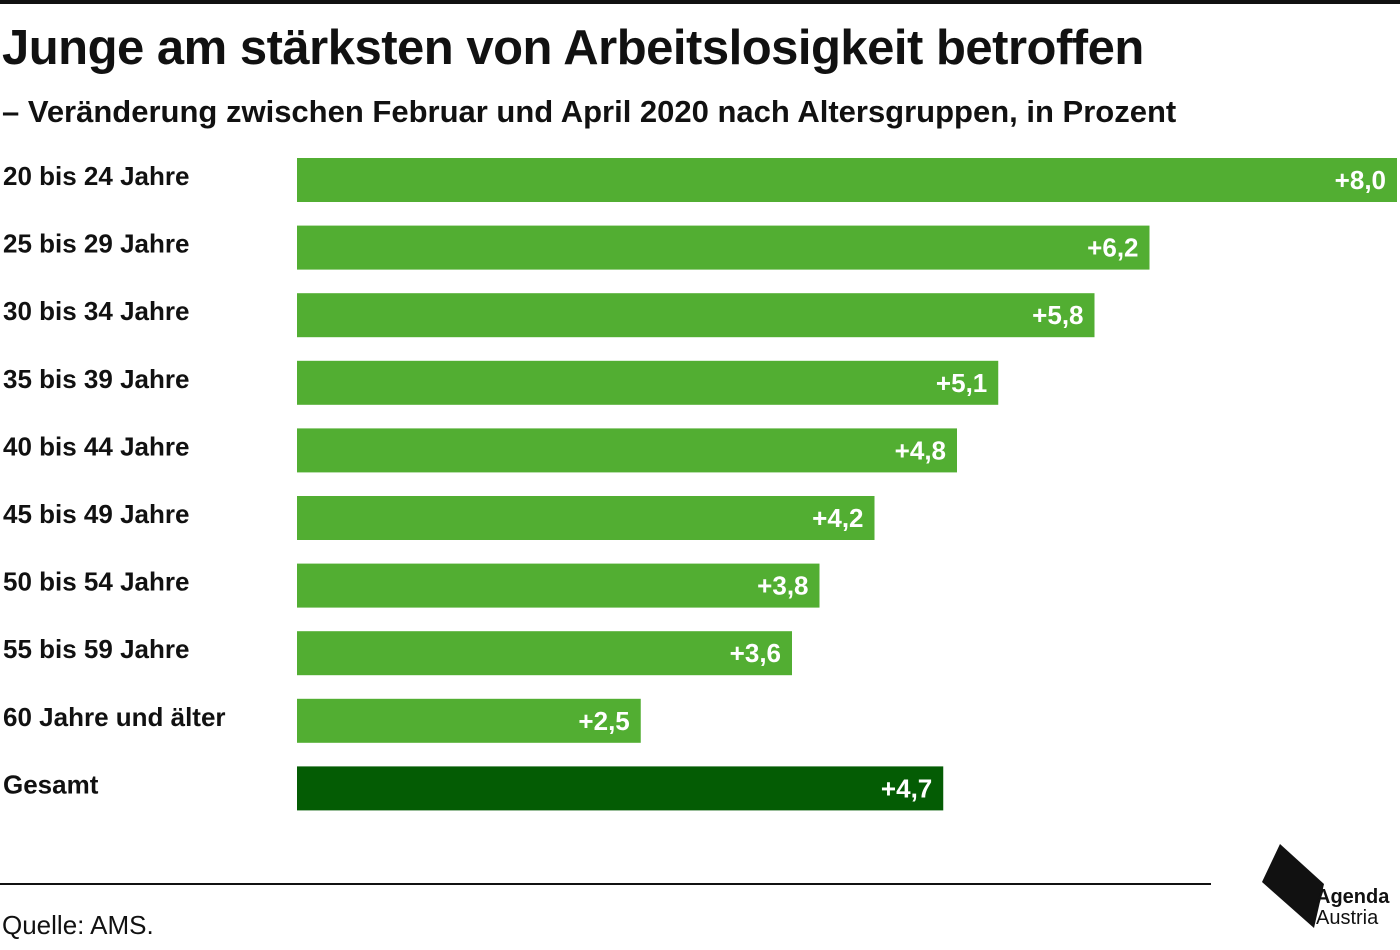 The image size is (1400, 950). Describe the element at coordinates (96, 582) in the screenshot. I see `category-label: 50 bis 54 Jahre` at that location.